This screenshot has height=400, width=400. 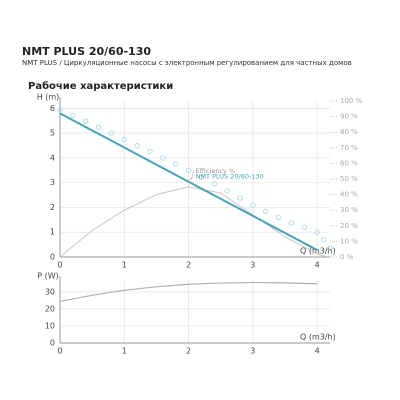 What do you see at coordinates (48, 276) in the screenshot?
I see `y-axis-label: P (W)` at bounding box center [48, 276].